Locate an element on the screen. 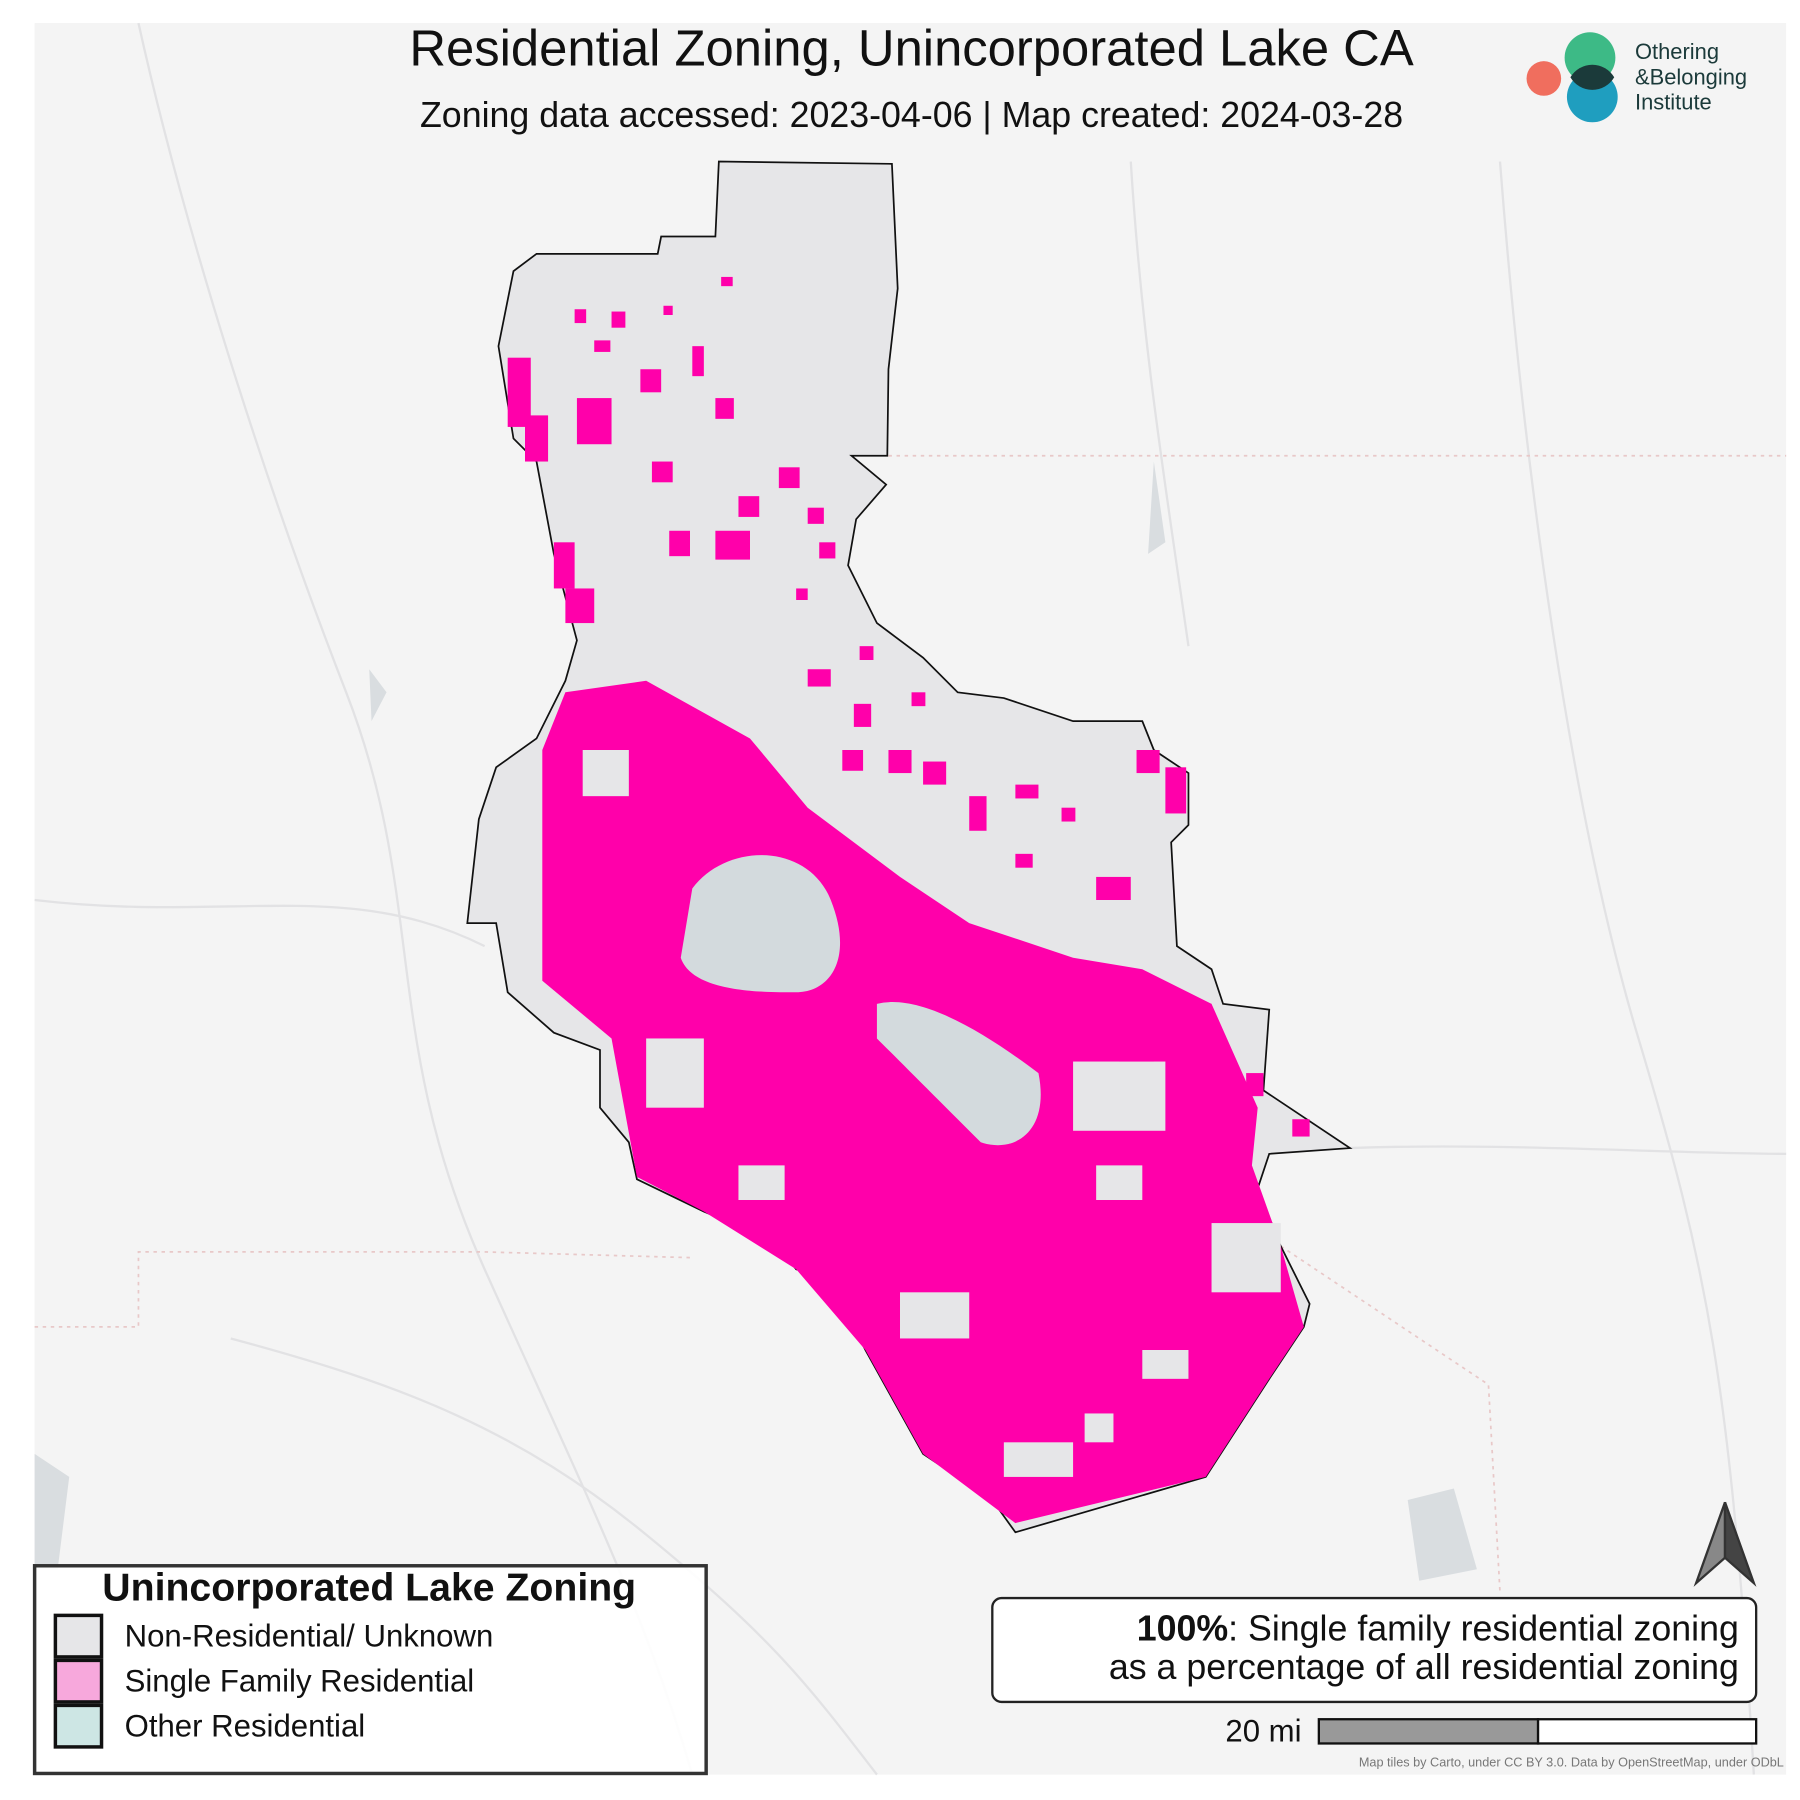  legend-label: Single Family Residential is located at coordinates (300, 1681).